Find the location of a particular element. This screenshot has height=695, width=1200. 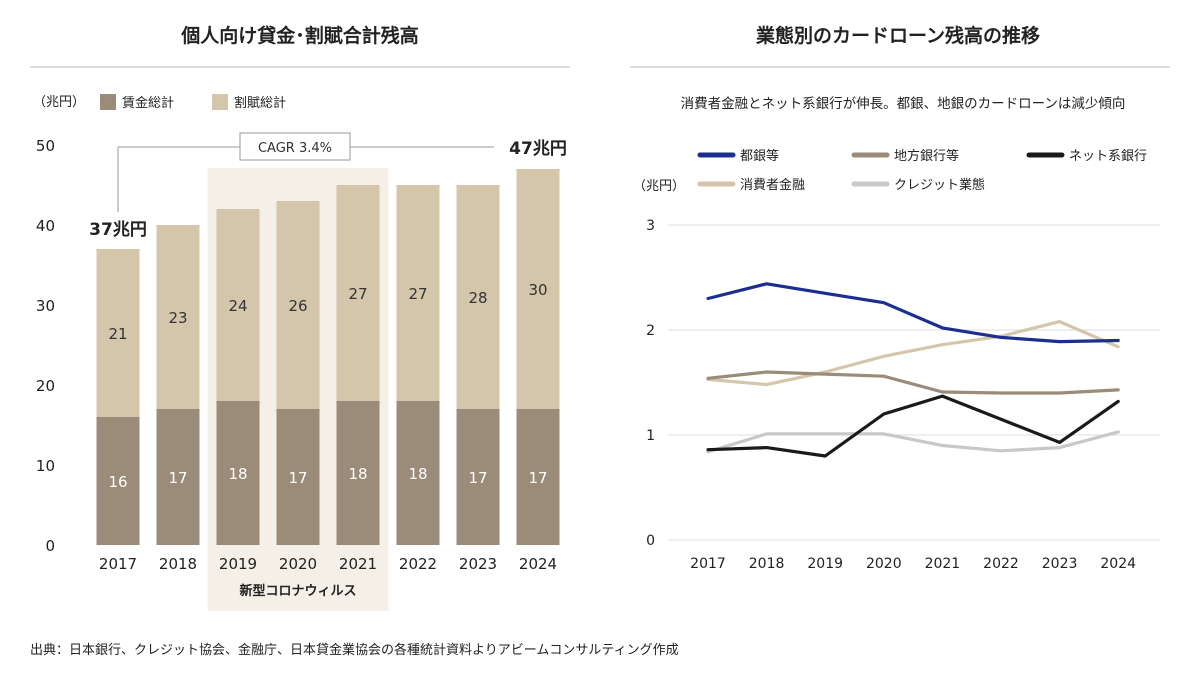

y-tick-label: 2 is located at coordinates (650, 331).